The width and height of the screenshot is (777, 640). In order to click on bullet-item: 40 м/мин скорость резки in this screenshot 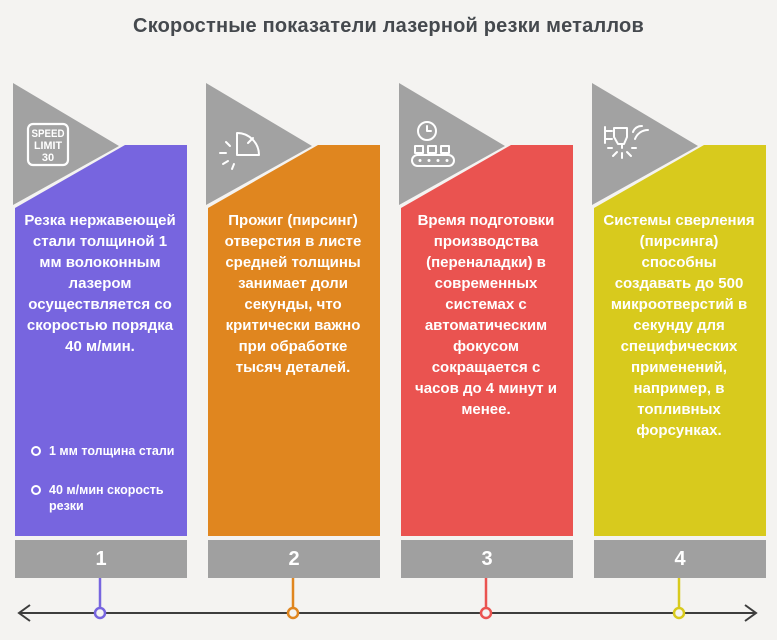, I will do `click(105, 498)`.